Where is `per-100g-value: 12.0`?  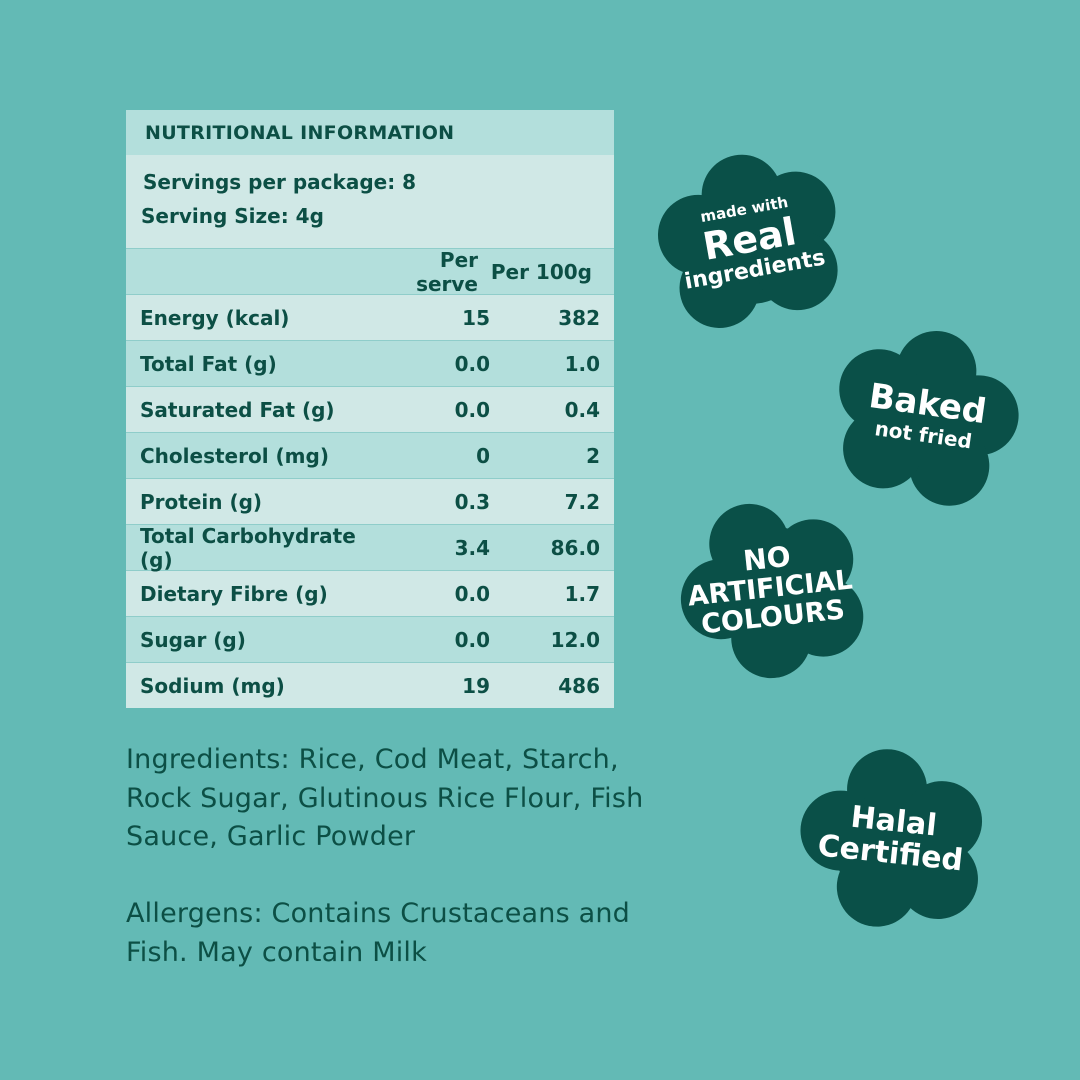
per-100g-value: 12.0 is located at coordinates (575, 639).